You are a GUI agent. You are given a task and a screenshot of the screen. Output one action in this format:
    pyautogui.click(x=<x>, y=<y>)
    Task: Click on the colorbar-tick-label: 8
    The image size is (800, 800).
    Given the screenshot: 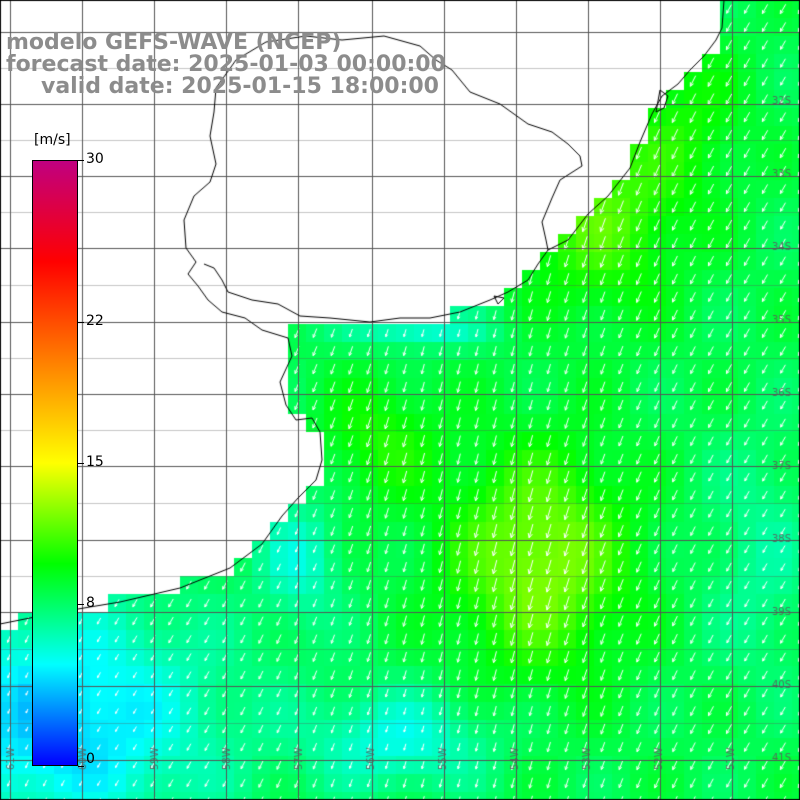 What is the action you would take?
    pyautogui.click(x=90, y=603)
    